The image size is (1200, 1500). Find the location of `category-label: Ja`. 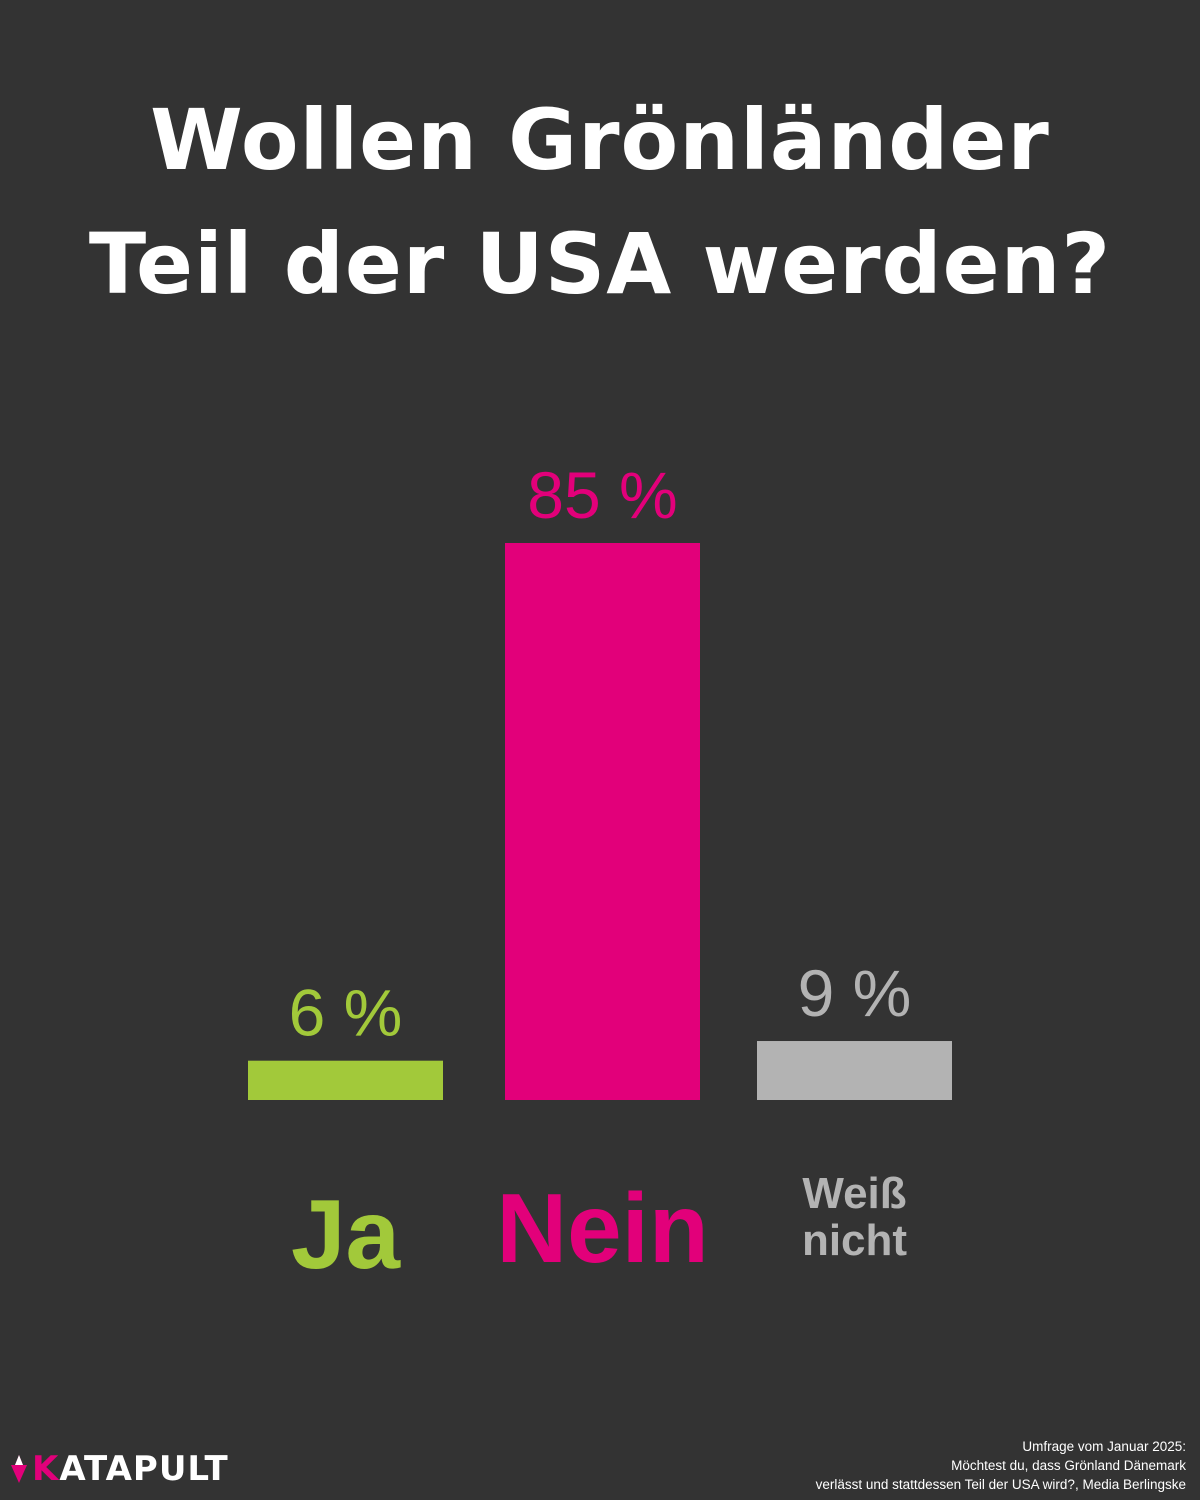

category-label: Ja is located at coordinates (346, 1234).